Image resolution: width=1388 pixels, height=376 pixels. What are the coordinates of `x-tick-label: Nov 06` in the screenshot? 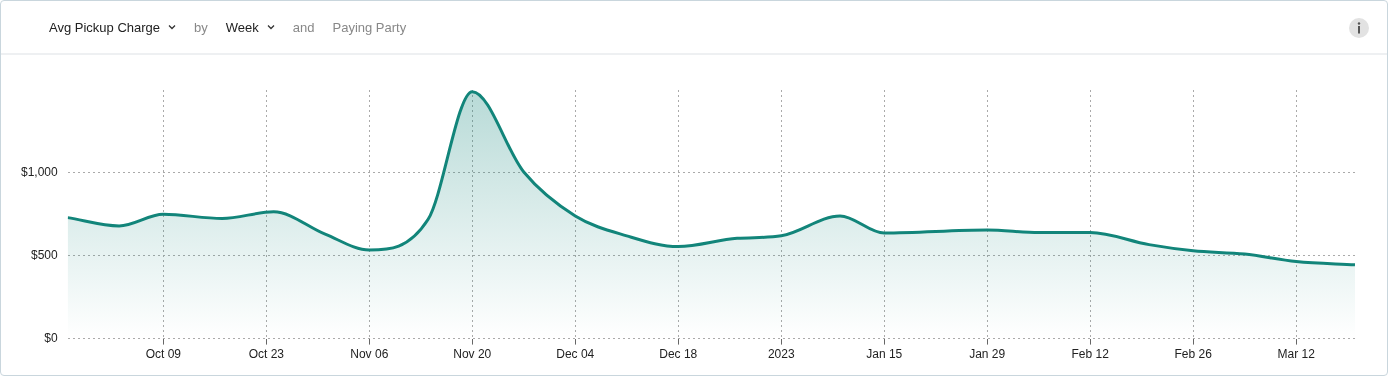 It's located at (369, 354).